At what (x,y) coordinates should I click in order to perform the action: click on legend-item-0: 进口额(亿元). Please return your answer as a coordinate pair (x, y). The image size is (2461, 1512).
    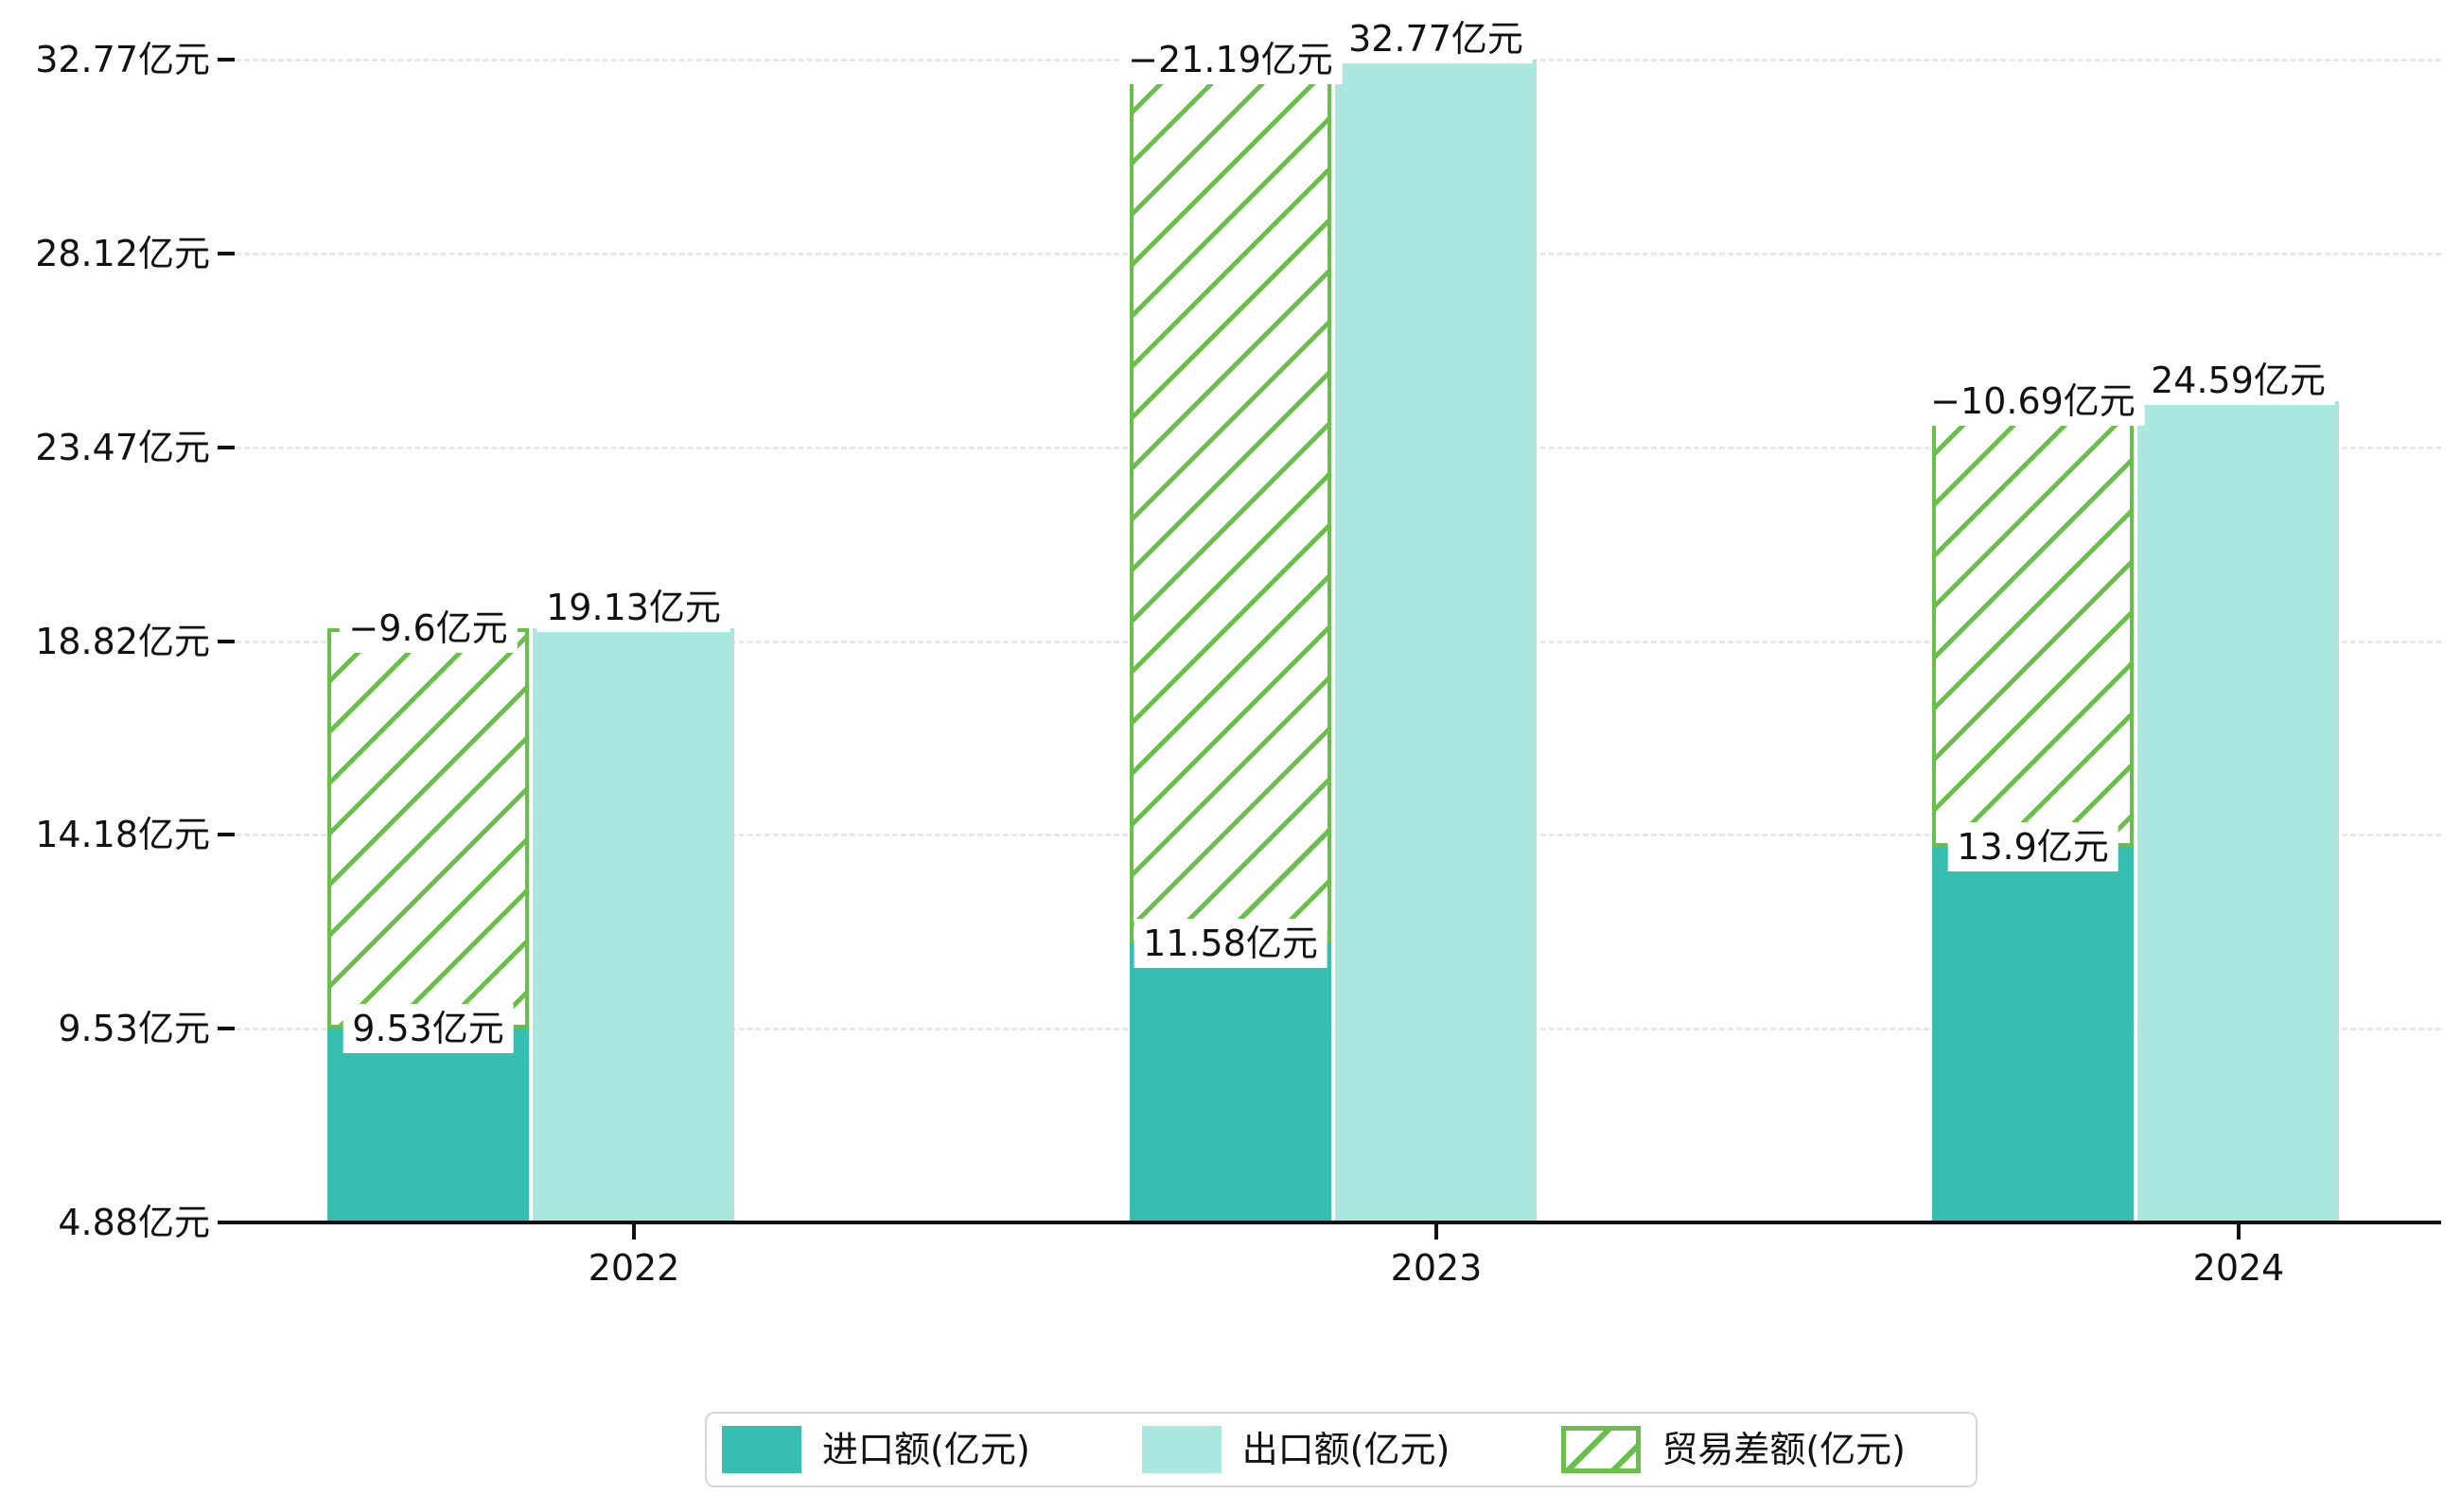
    Looking at the image, I should click on (876, 1449).